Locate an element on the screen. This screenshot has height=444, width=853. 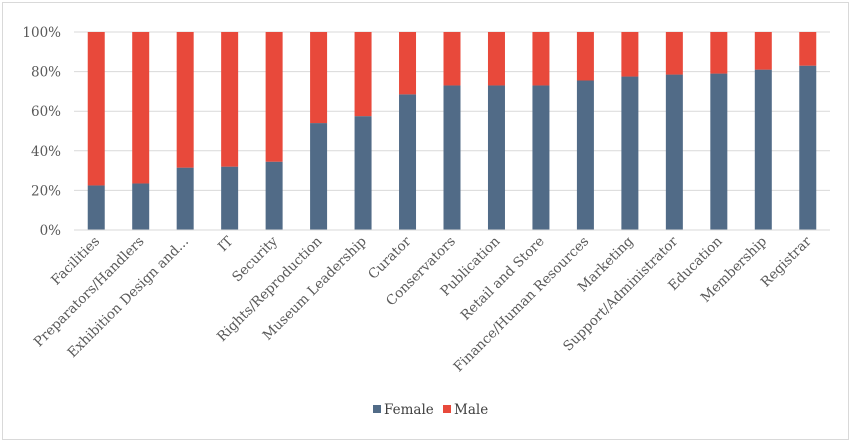
legend-swatch-female is located at coordinates (377, 409).